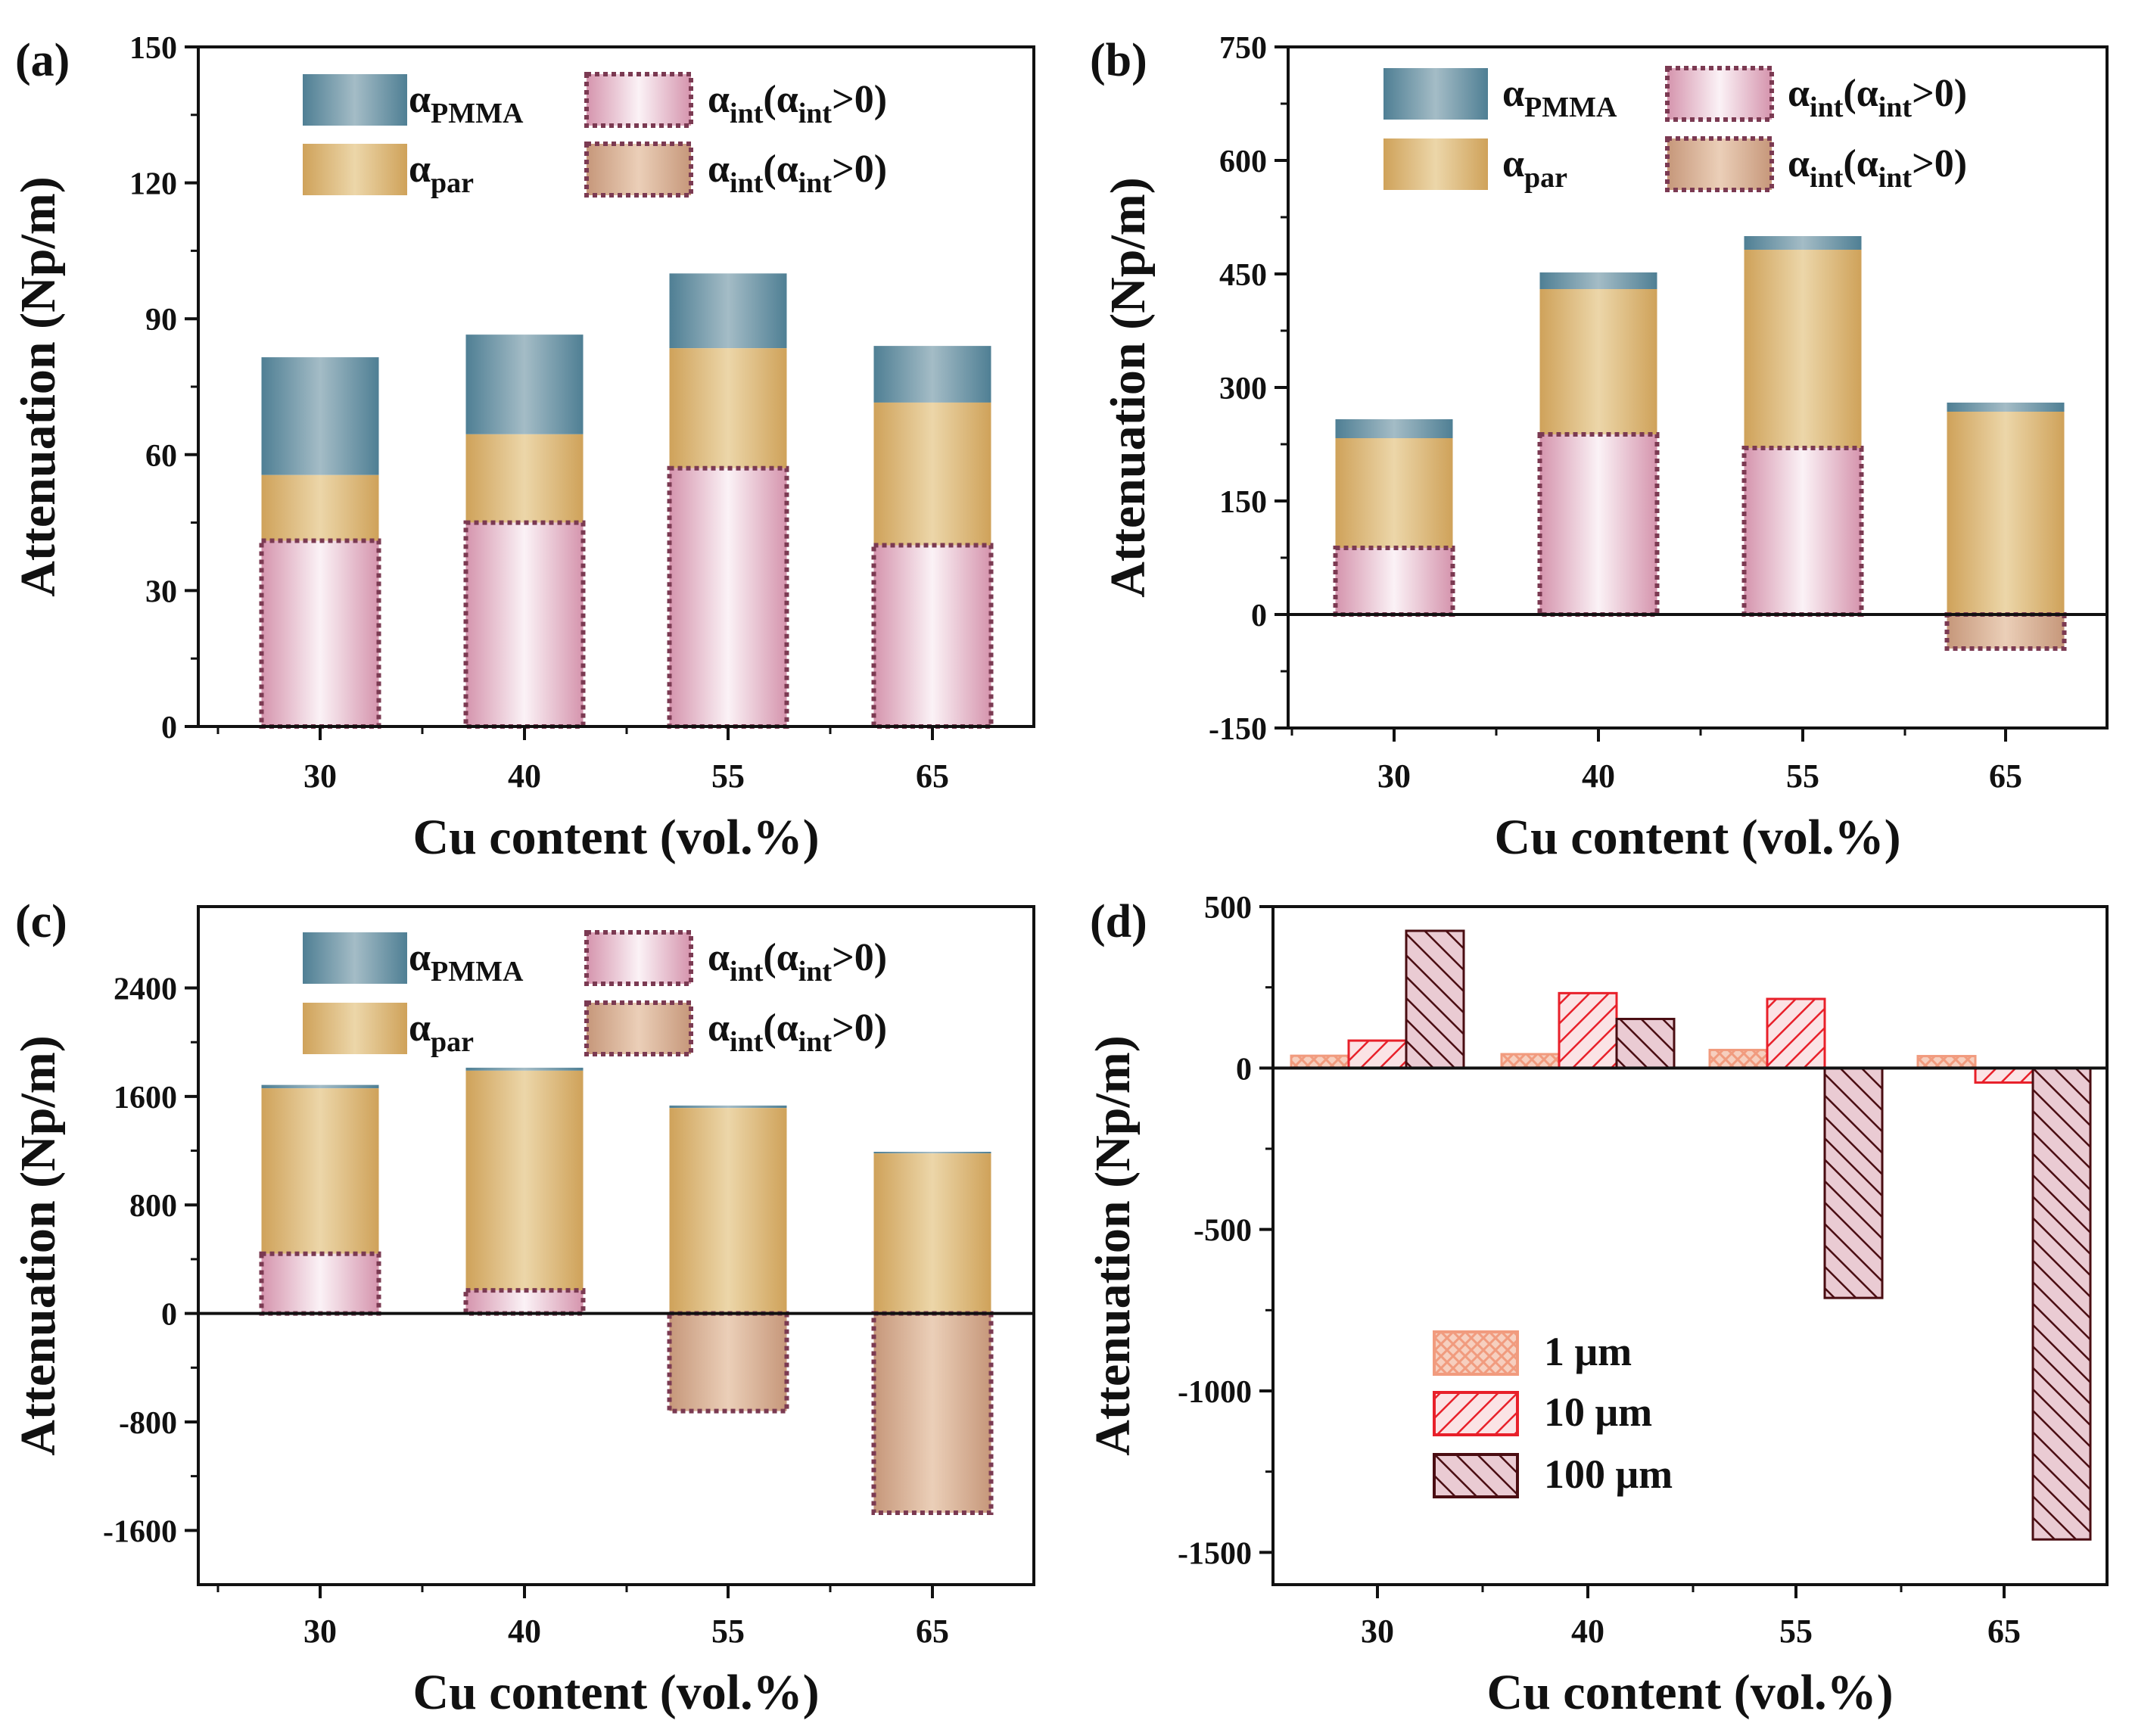  What do you see at coordinates (145, 989) in the screenshot?
I see `y-tick-label: 2400` at bounding box center [145, 989].